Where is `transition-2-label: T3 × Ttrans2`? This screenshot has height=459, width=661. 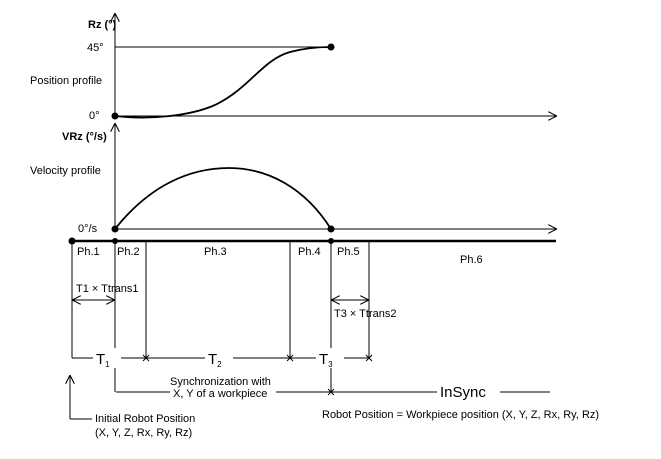 transition-2-label: T3 × Ttrans2 is located at coordinates (365, 314).